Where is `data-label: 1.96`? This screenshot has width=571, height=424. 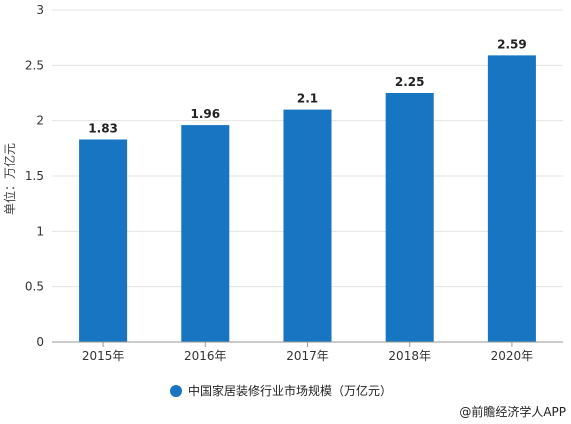
data-label: 1.96 is located at coordinates (205, 114).